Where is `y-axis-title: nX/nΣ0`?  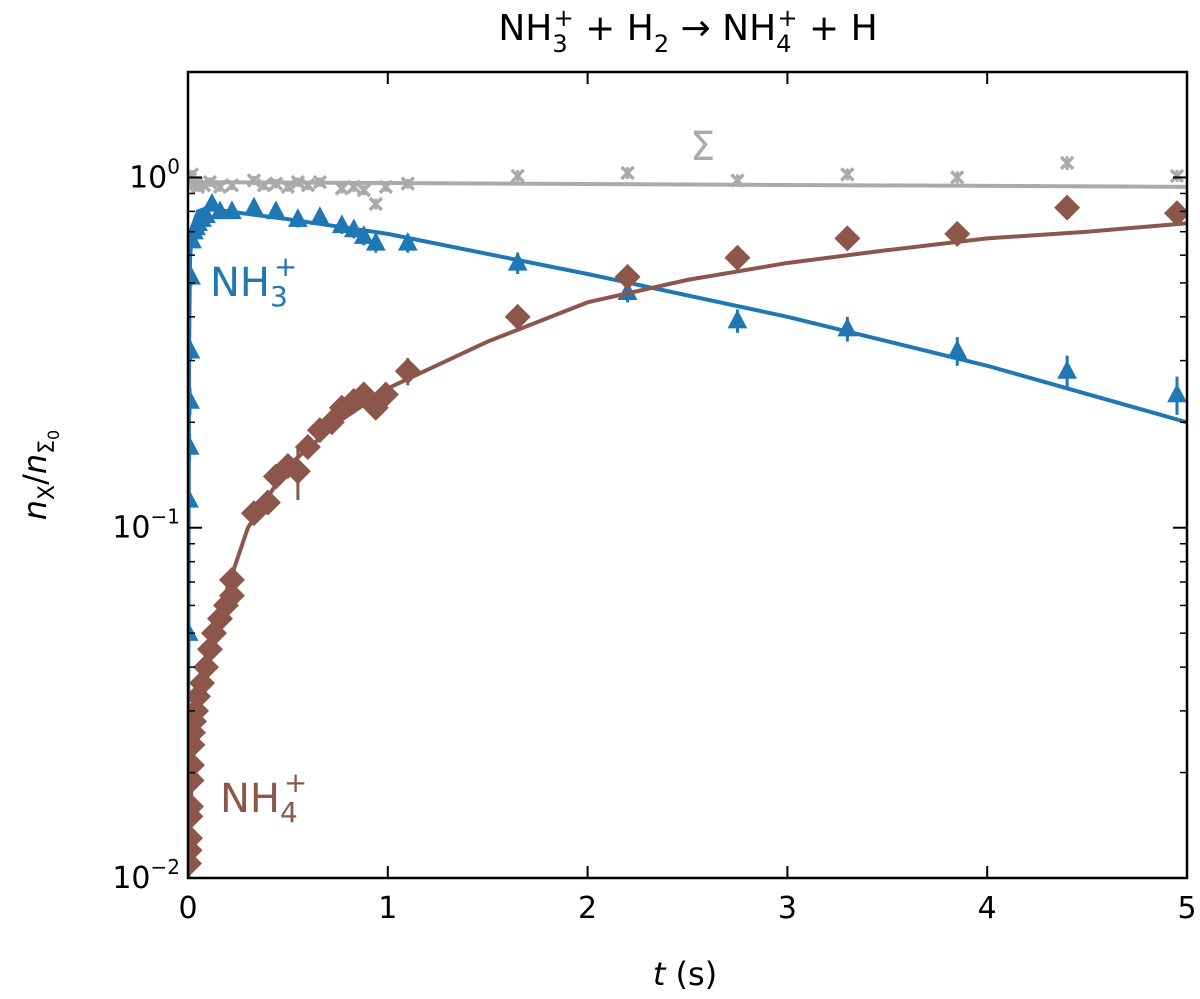 y-axis-title: nX/nΣ0 is located at coordinates (39, 475).